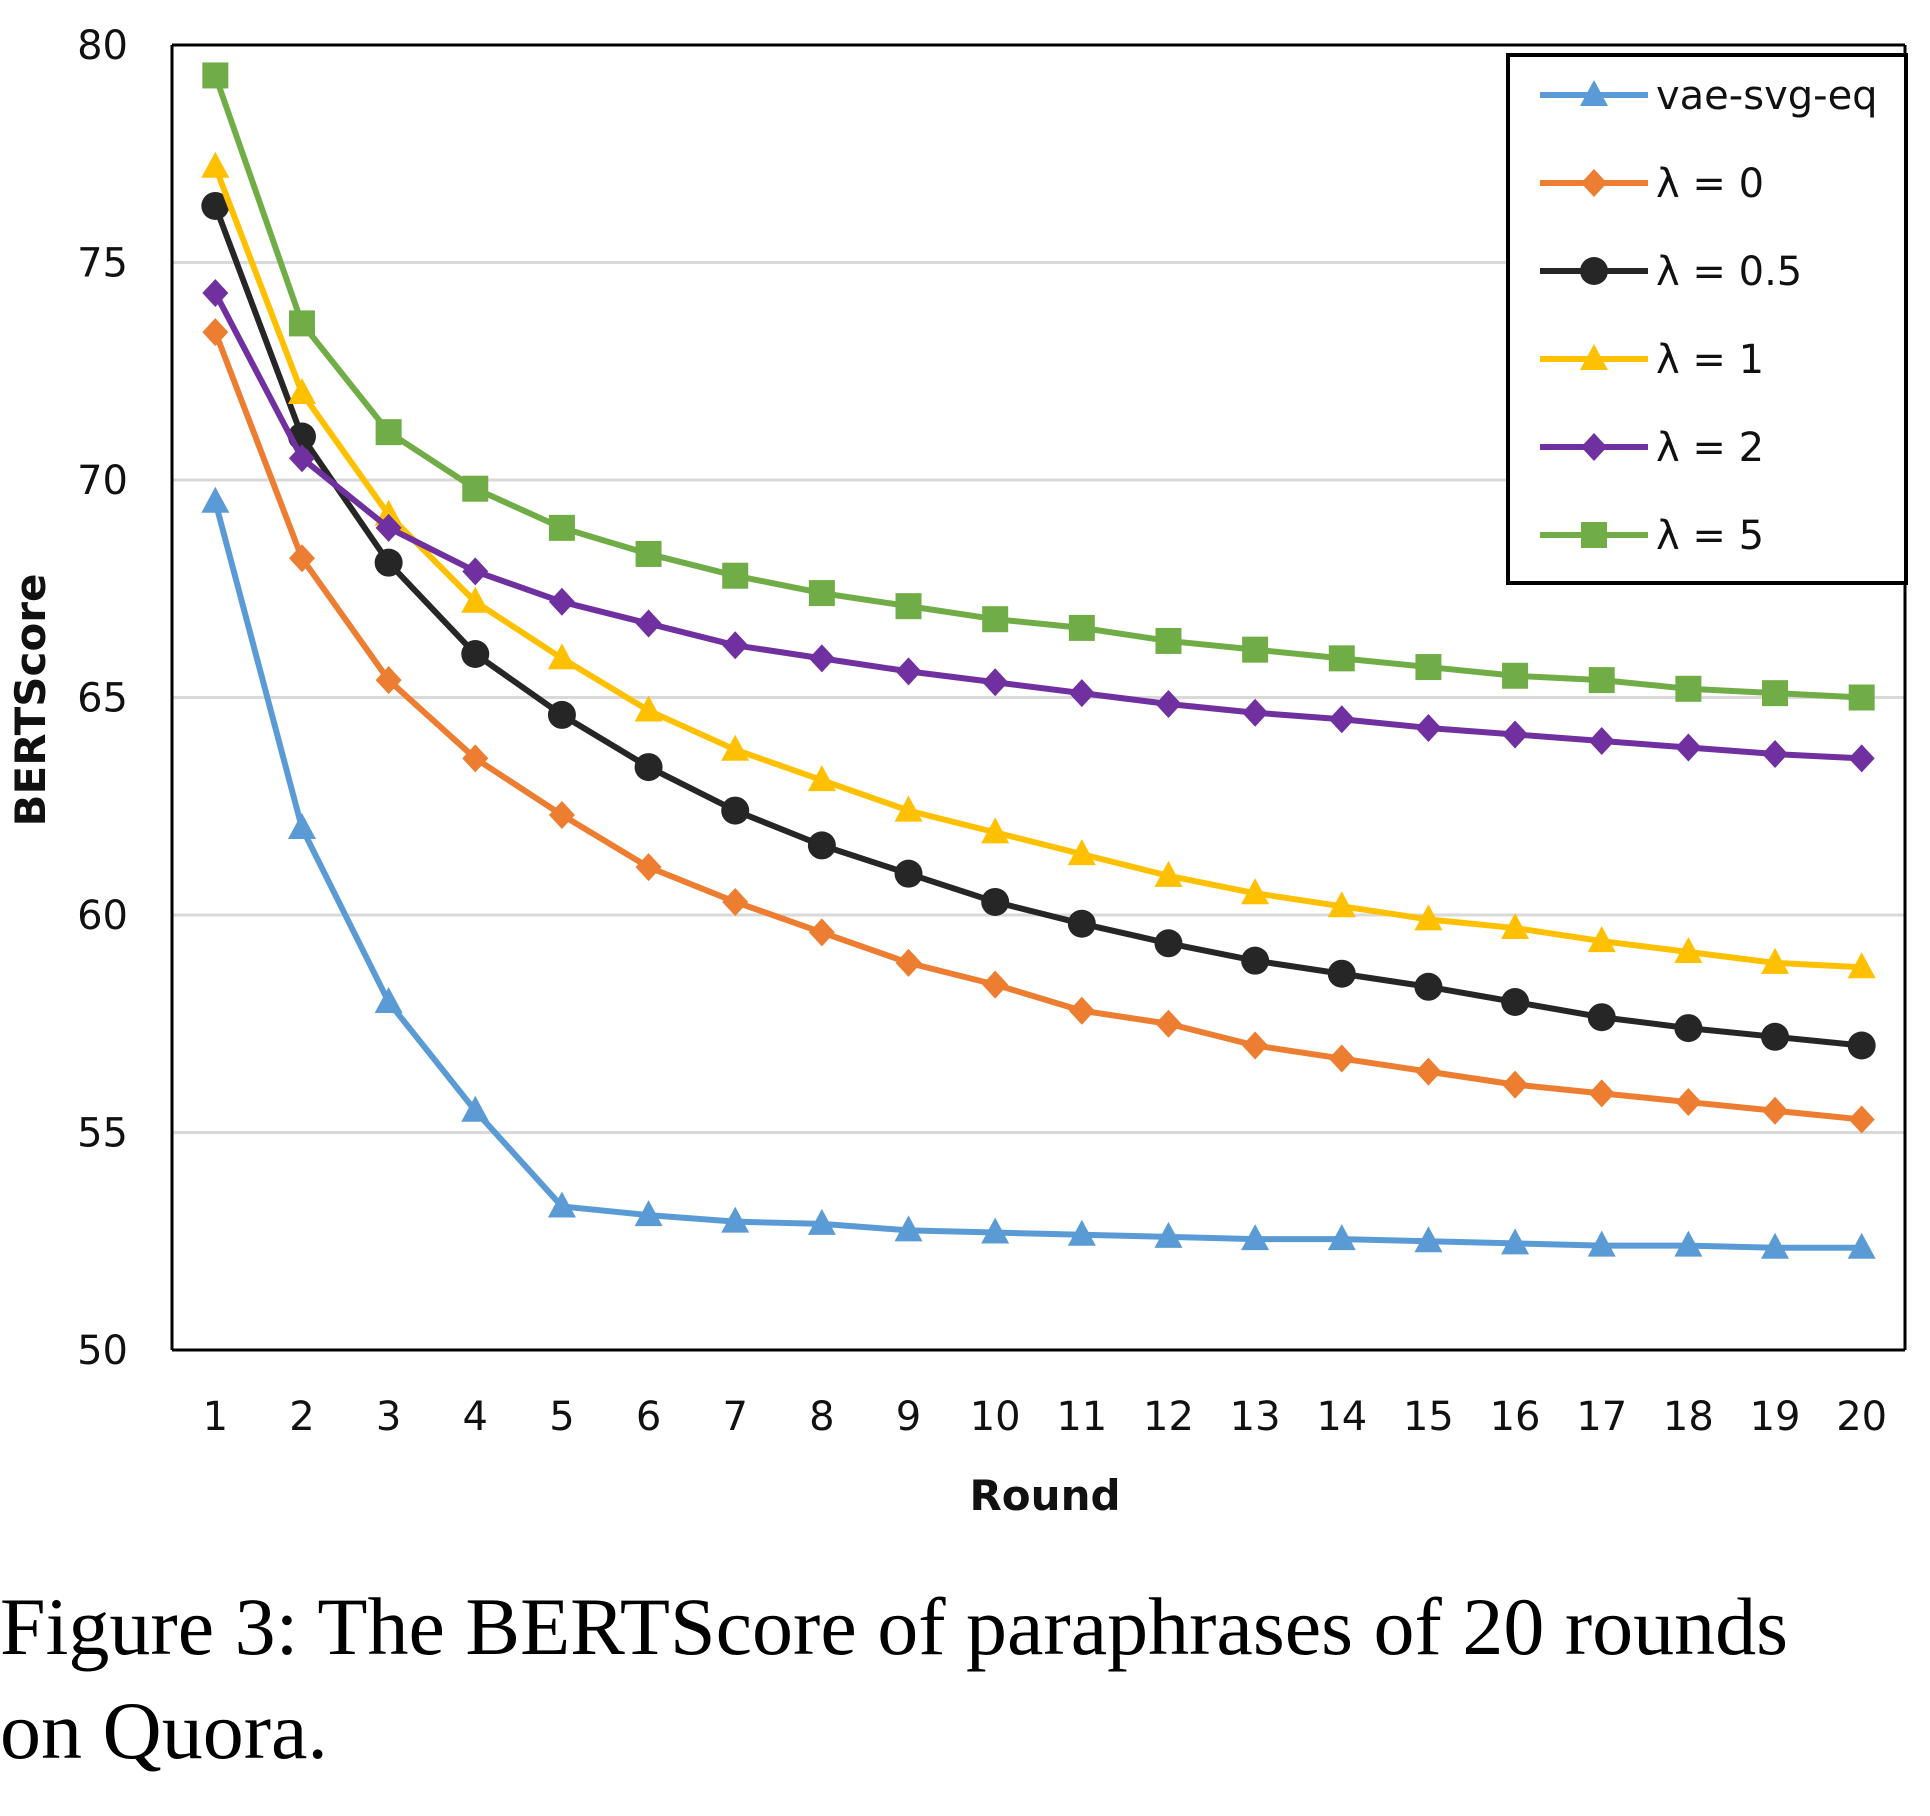  What do you see at coordinates (102, 46) in the screenshot?
I see `y-tick-label: 80` at bounding box center [102, 46].